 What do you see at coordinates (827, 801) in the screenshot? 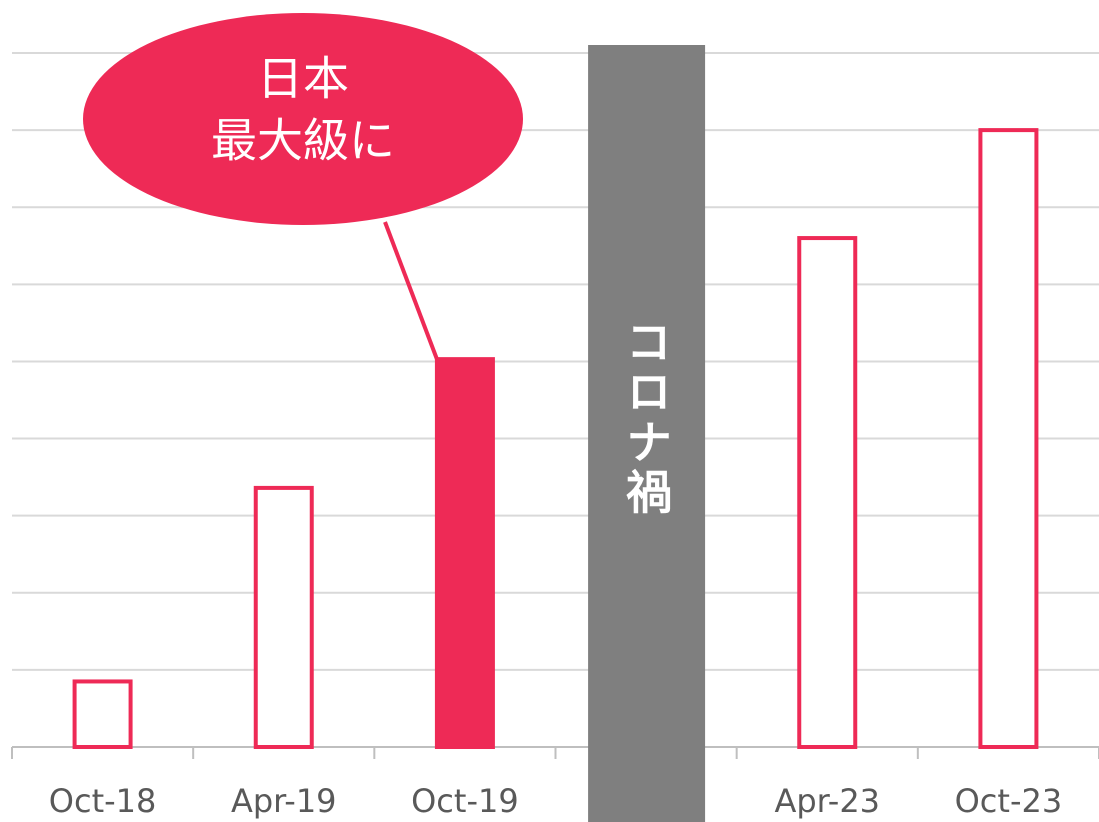
I see `x-tick-label: Apr-23` at bounding box center [827, 801].